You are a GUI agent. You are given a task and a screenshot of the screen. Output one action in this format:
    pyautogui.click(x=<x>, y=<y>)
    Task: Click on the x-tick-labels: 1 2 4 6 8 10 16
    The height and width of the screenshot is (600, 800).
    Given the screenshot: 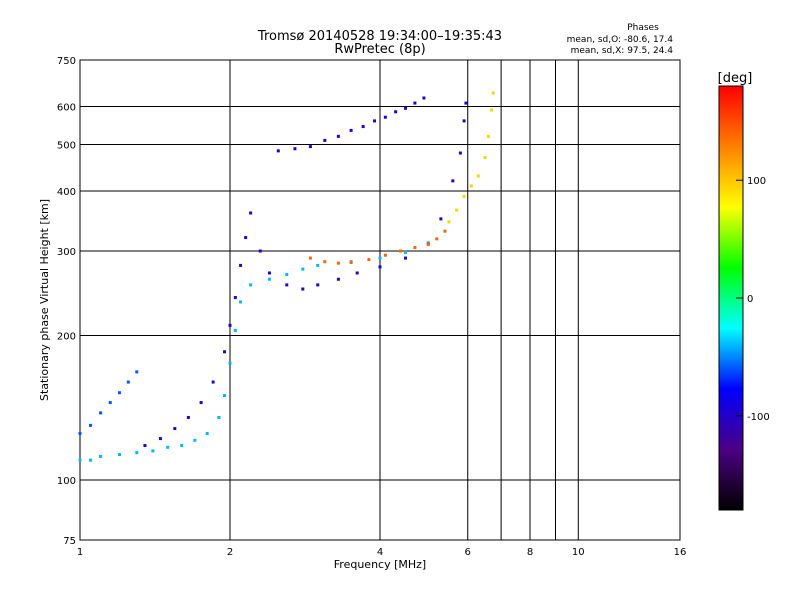 What is the action you would take?
    pyautogui.click(x=382, y=552)
    